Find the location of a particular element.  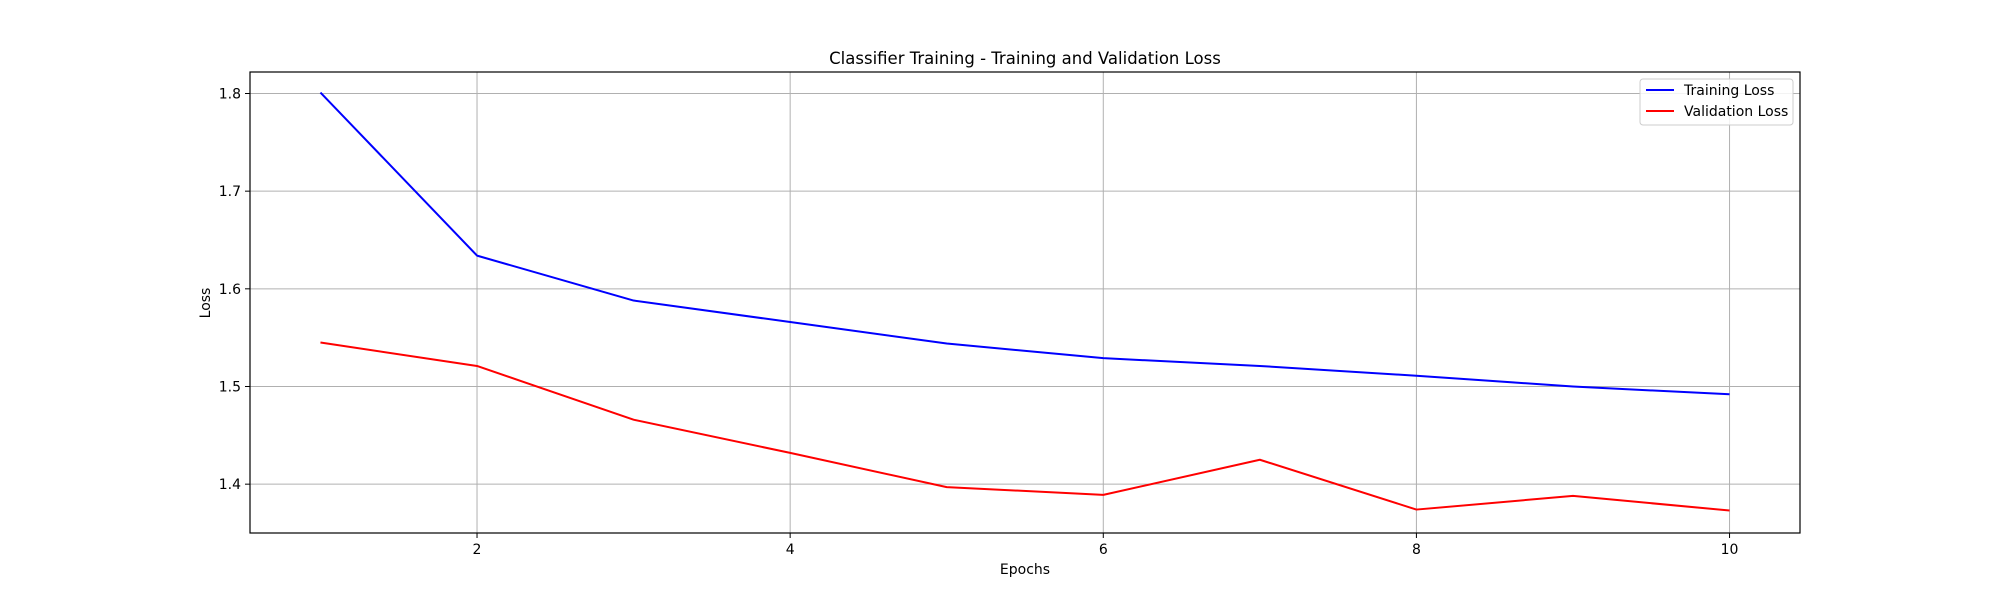

x-tick-label: 10 is located at coordinates (1730, 550).